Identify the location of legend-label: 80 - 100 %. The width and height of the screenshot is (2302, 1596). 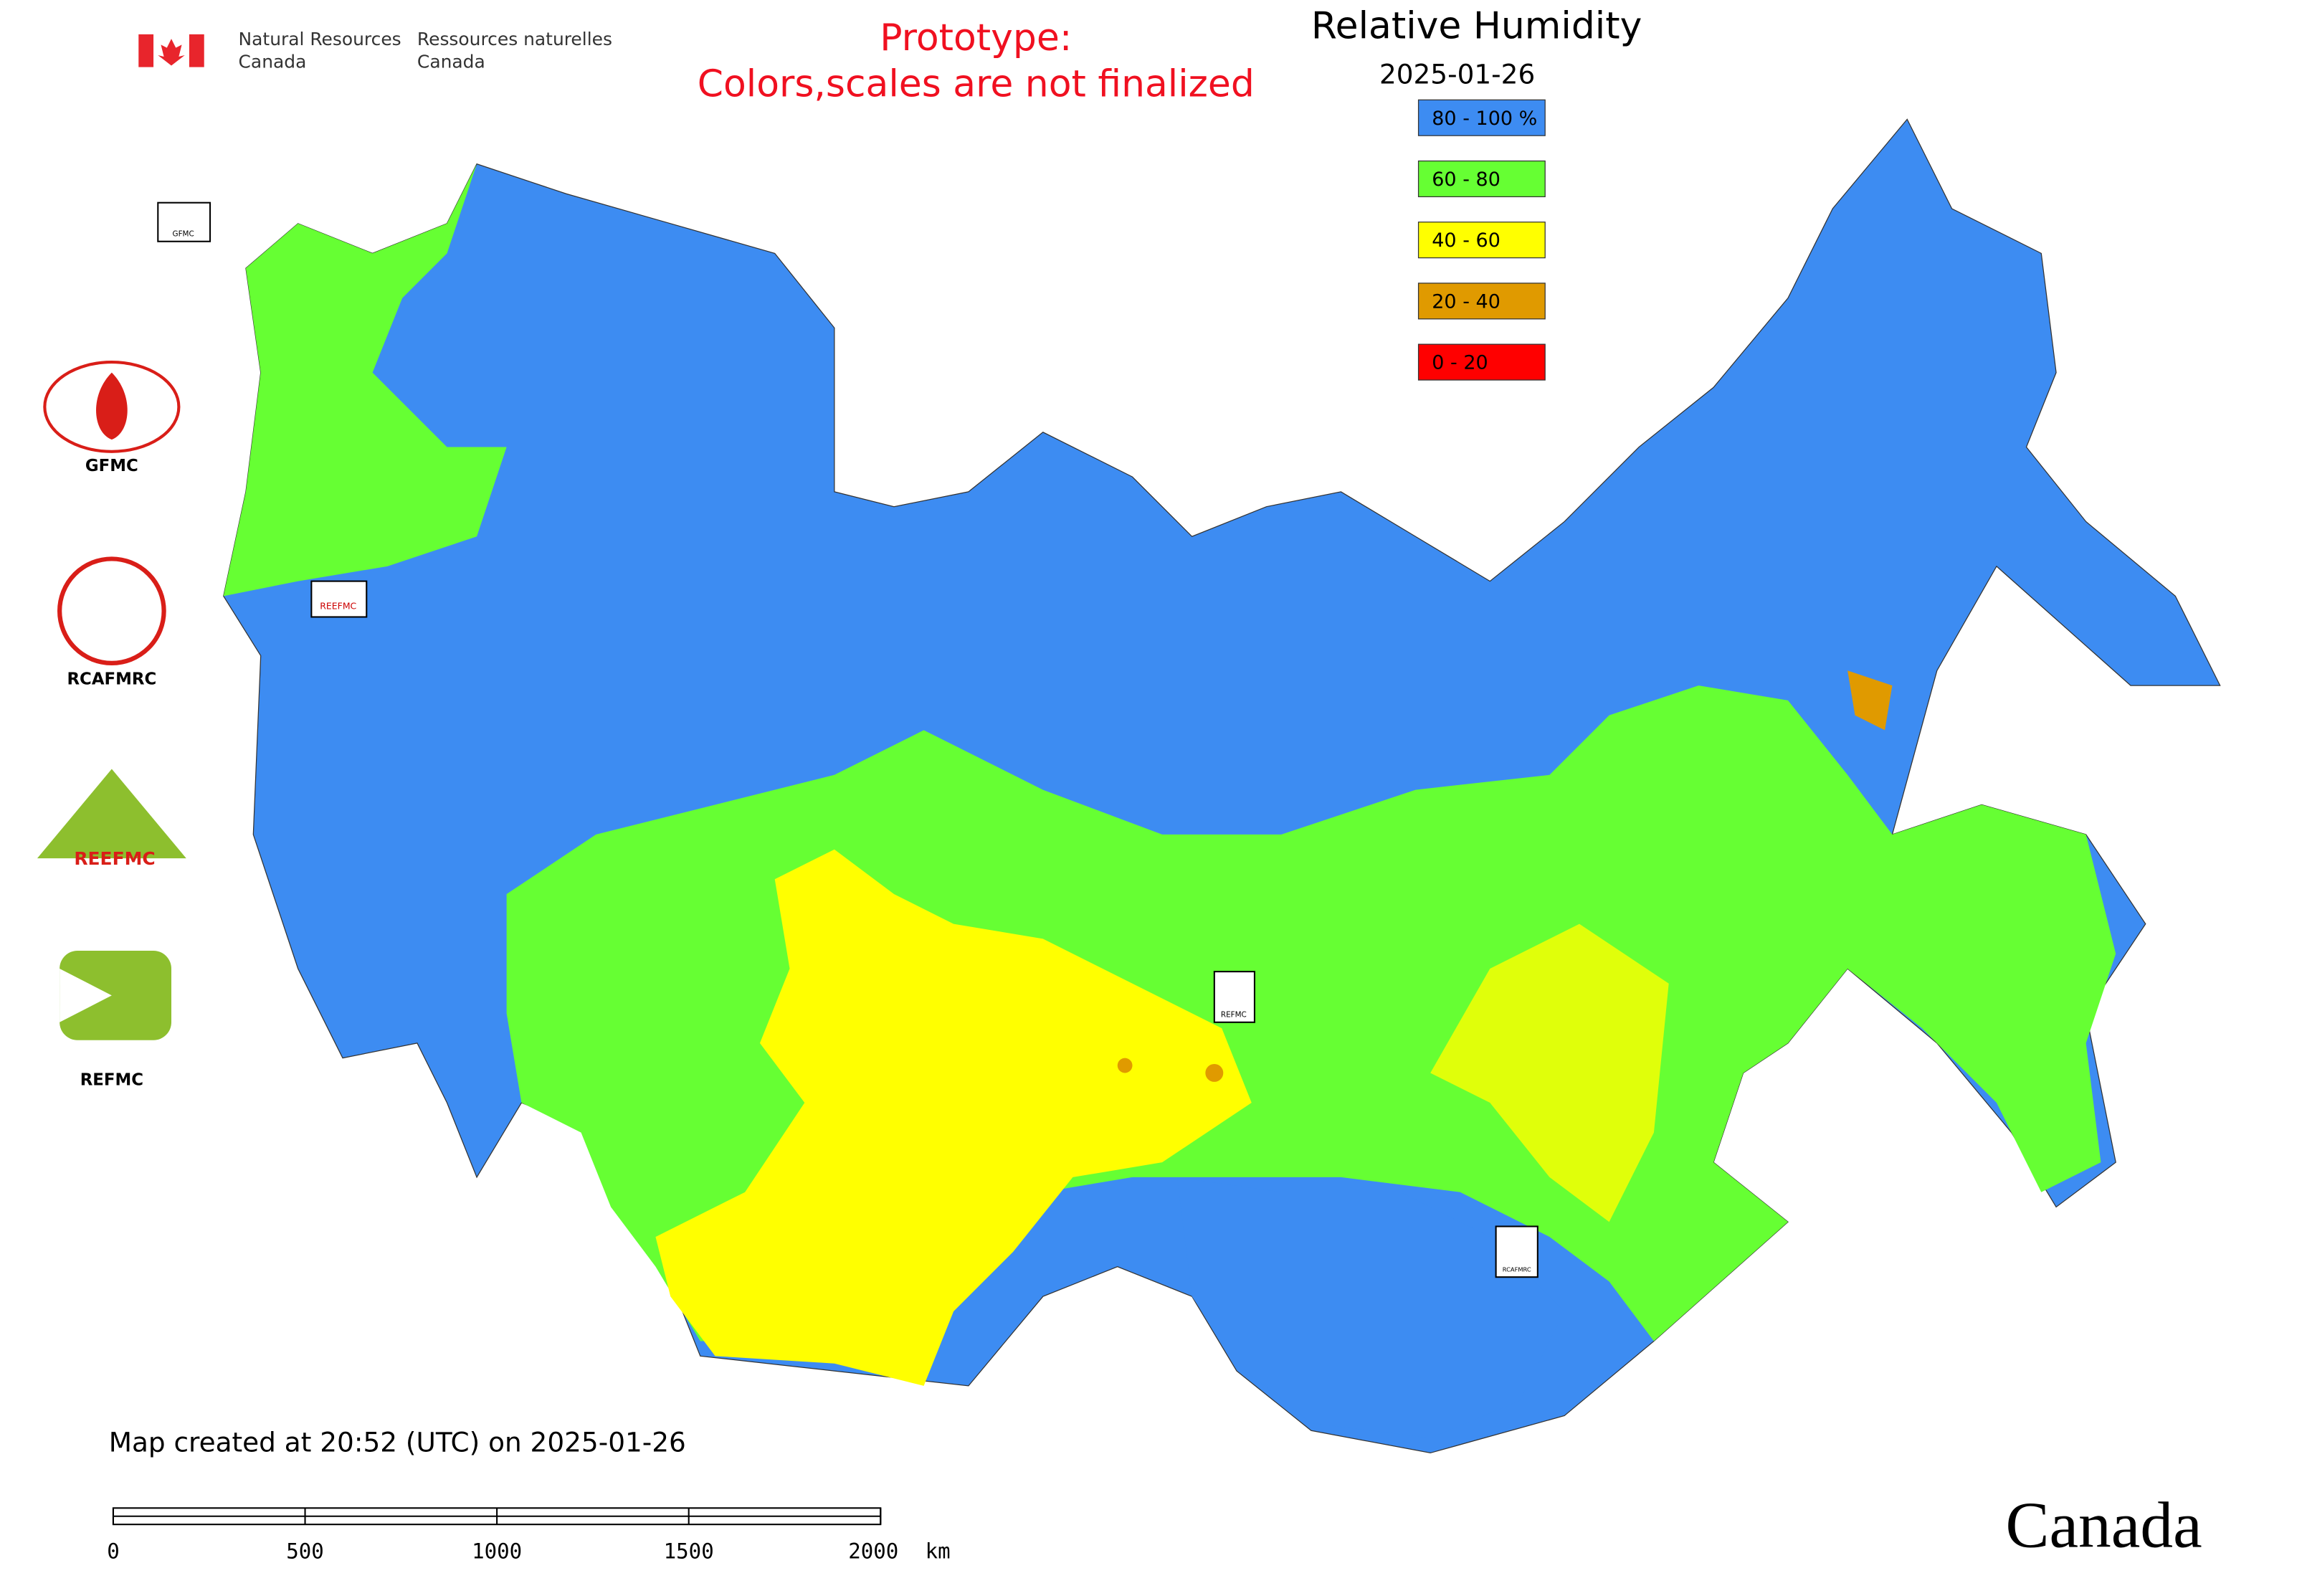
(1484, 119).